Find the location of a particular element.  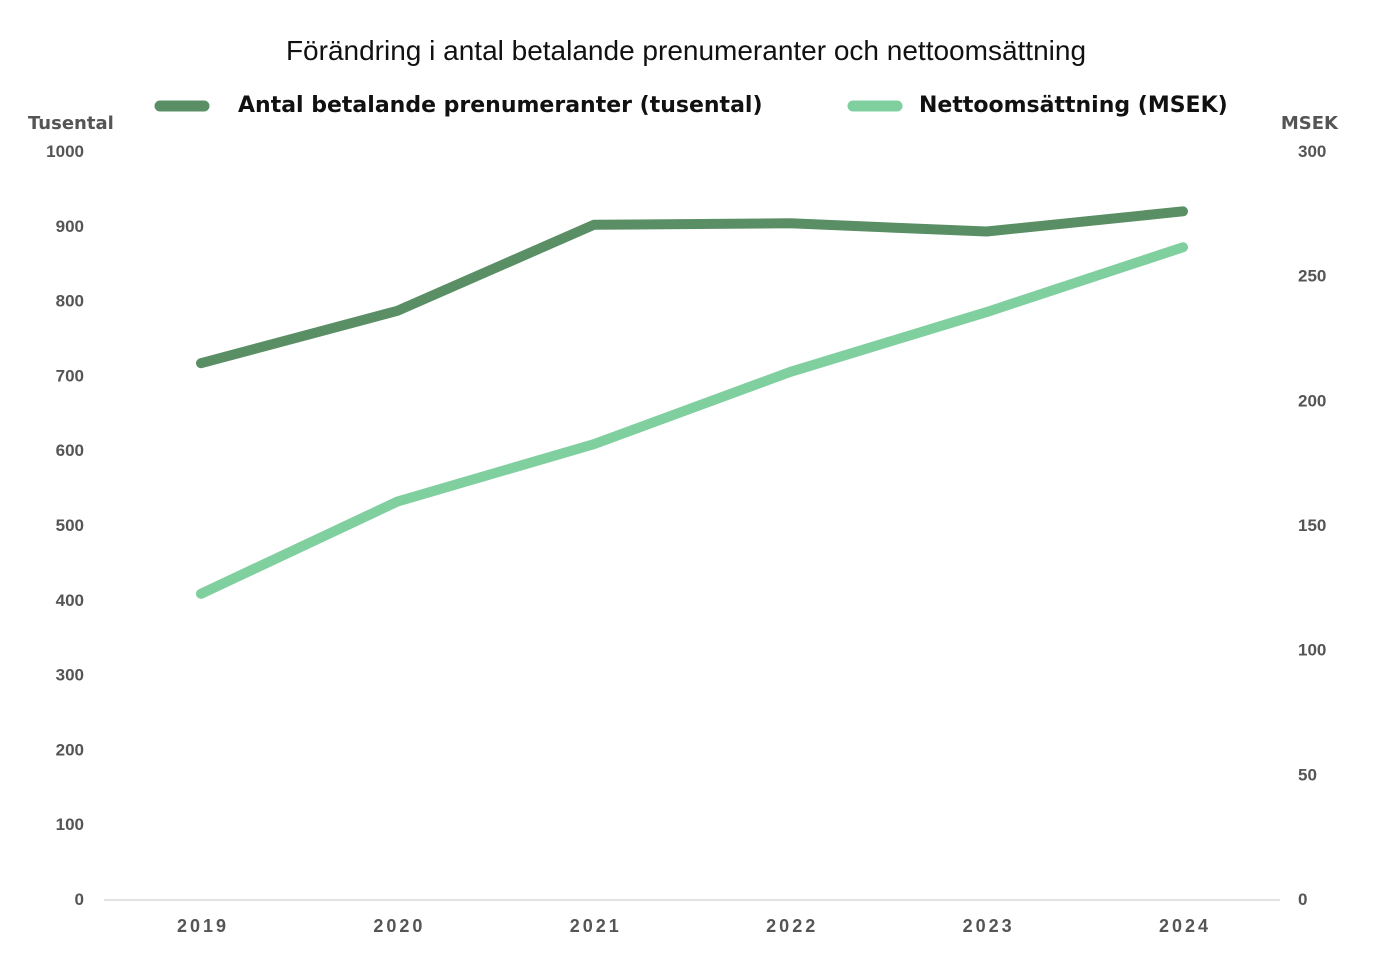

y-right-tick-label: 250 is located at coordinates (1312, 276).